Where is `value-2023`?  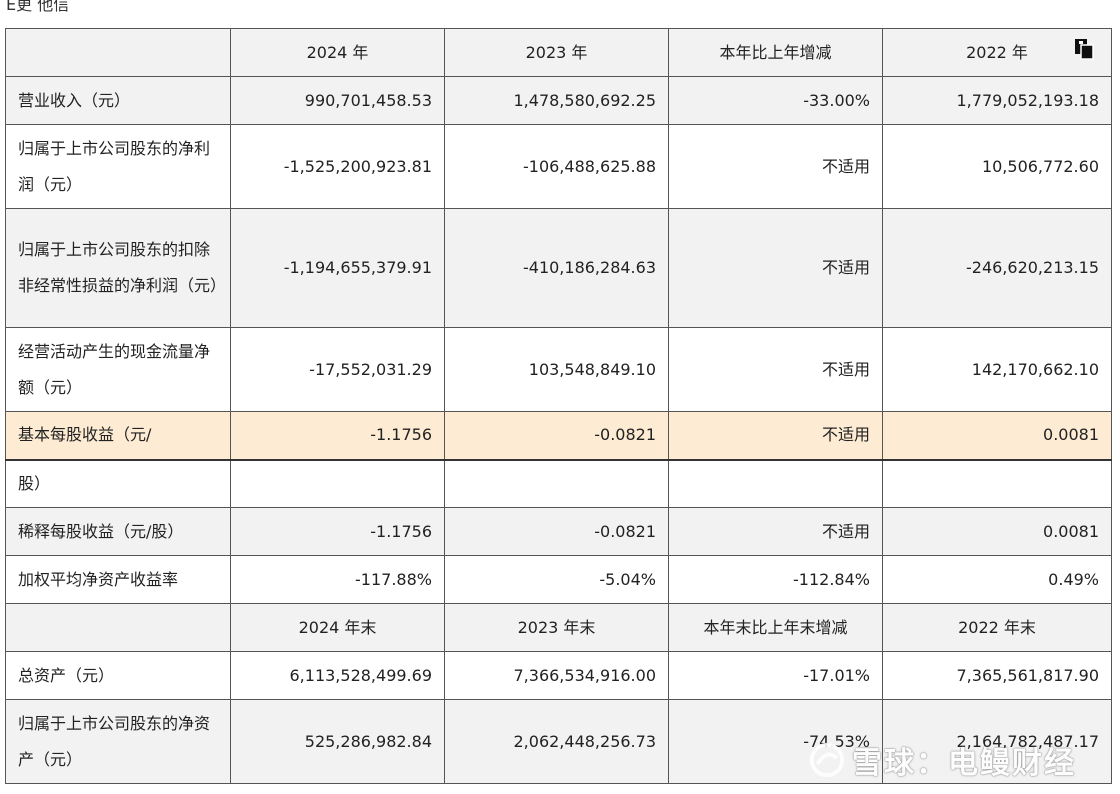 value-2023 is located at coordinates (556, 483).